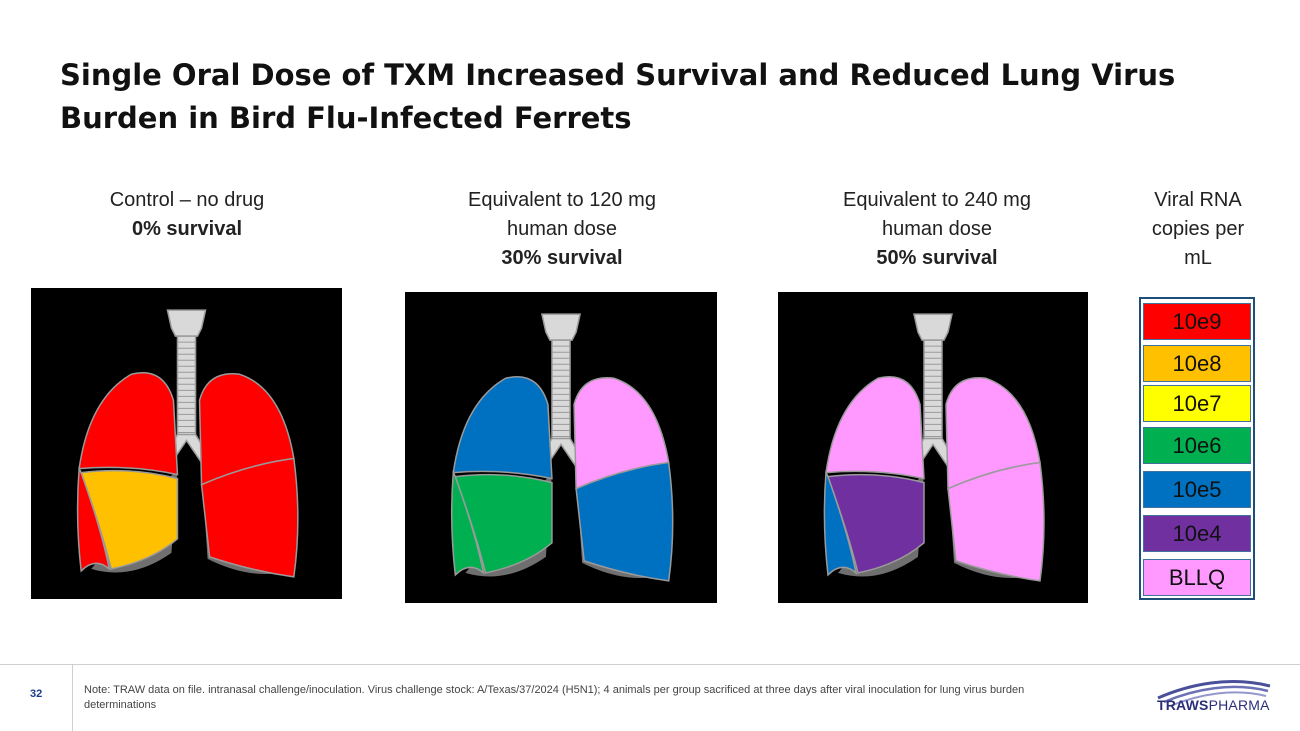  I want to click on lung-panel-120mg, so click(561, 447).